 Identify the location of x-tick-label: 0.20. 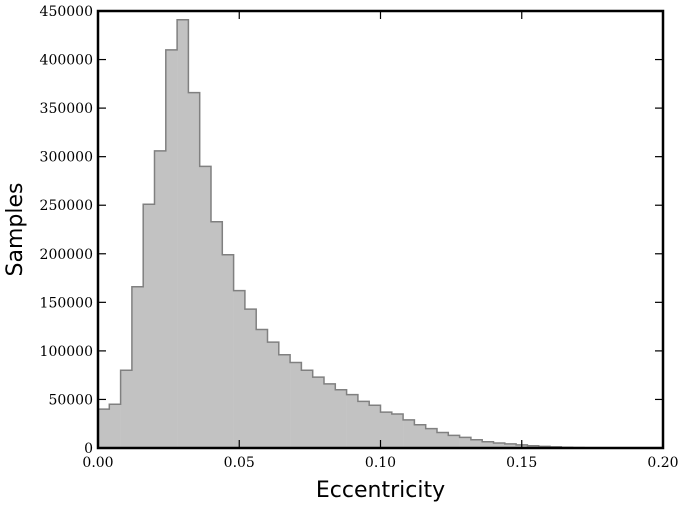
(662, 463).